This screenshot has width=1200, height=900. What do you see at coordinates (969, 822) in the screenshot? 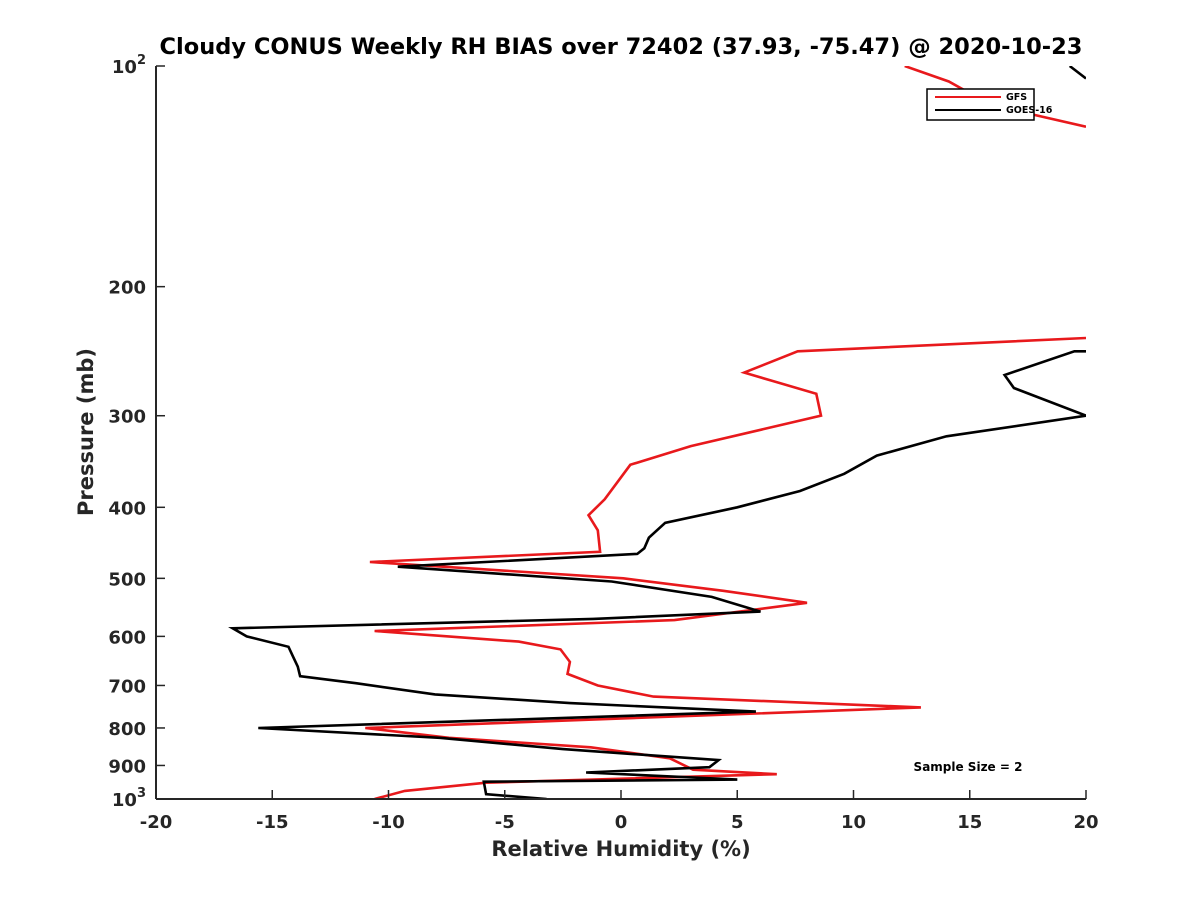
I see `x-tick-label: 15` at bounding box center [969, 822].